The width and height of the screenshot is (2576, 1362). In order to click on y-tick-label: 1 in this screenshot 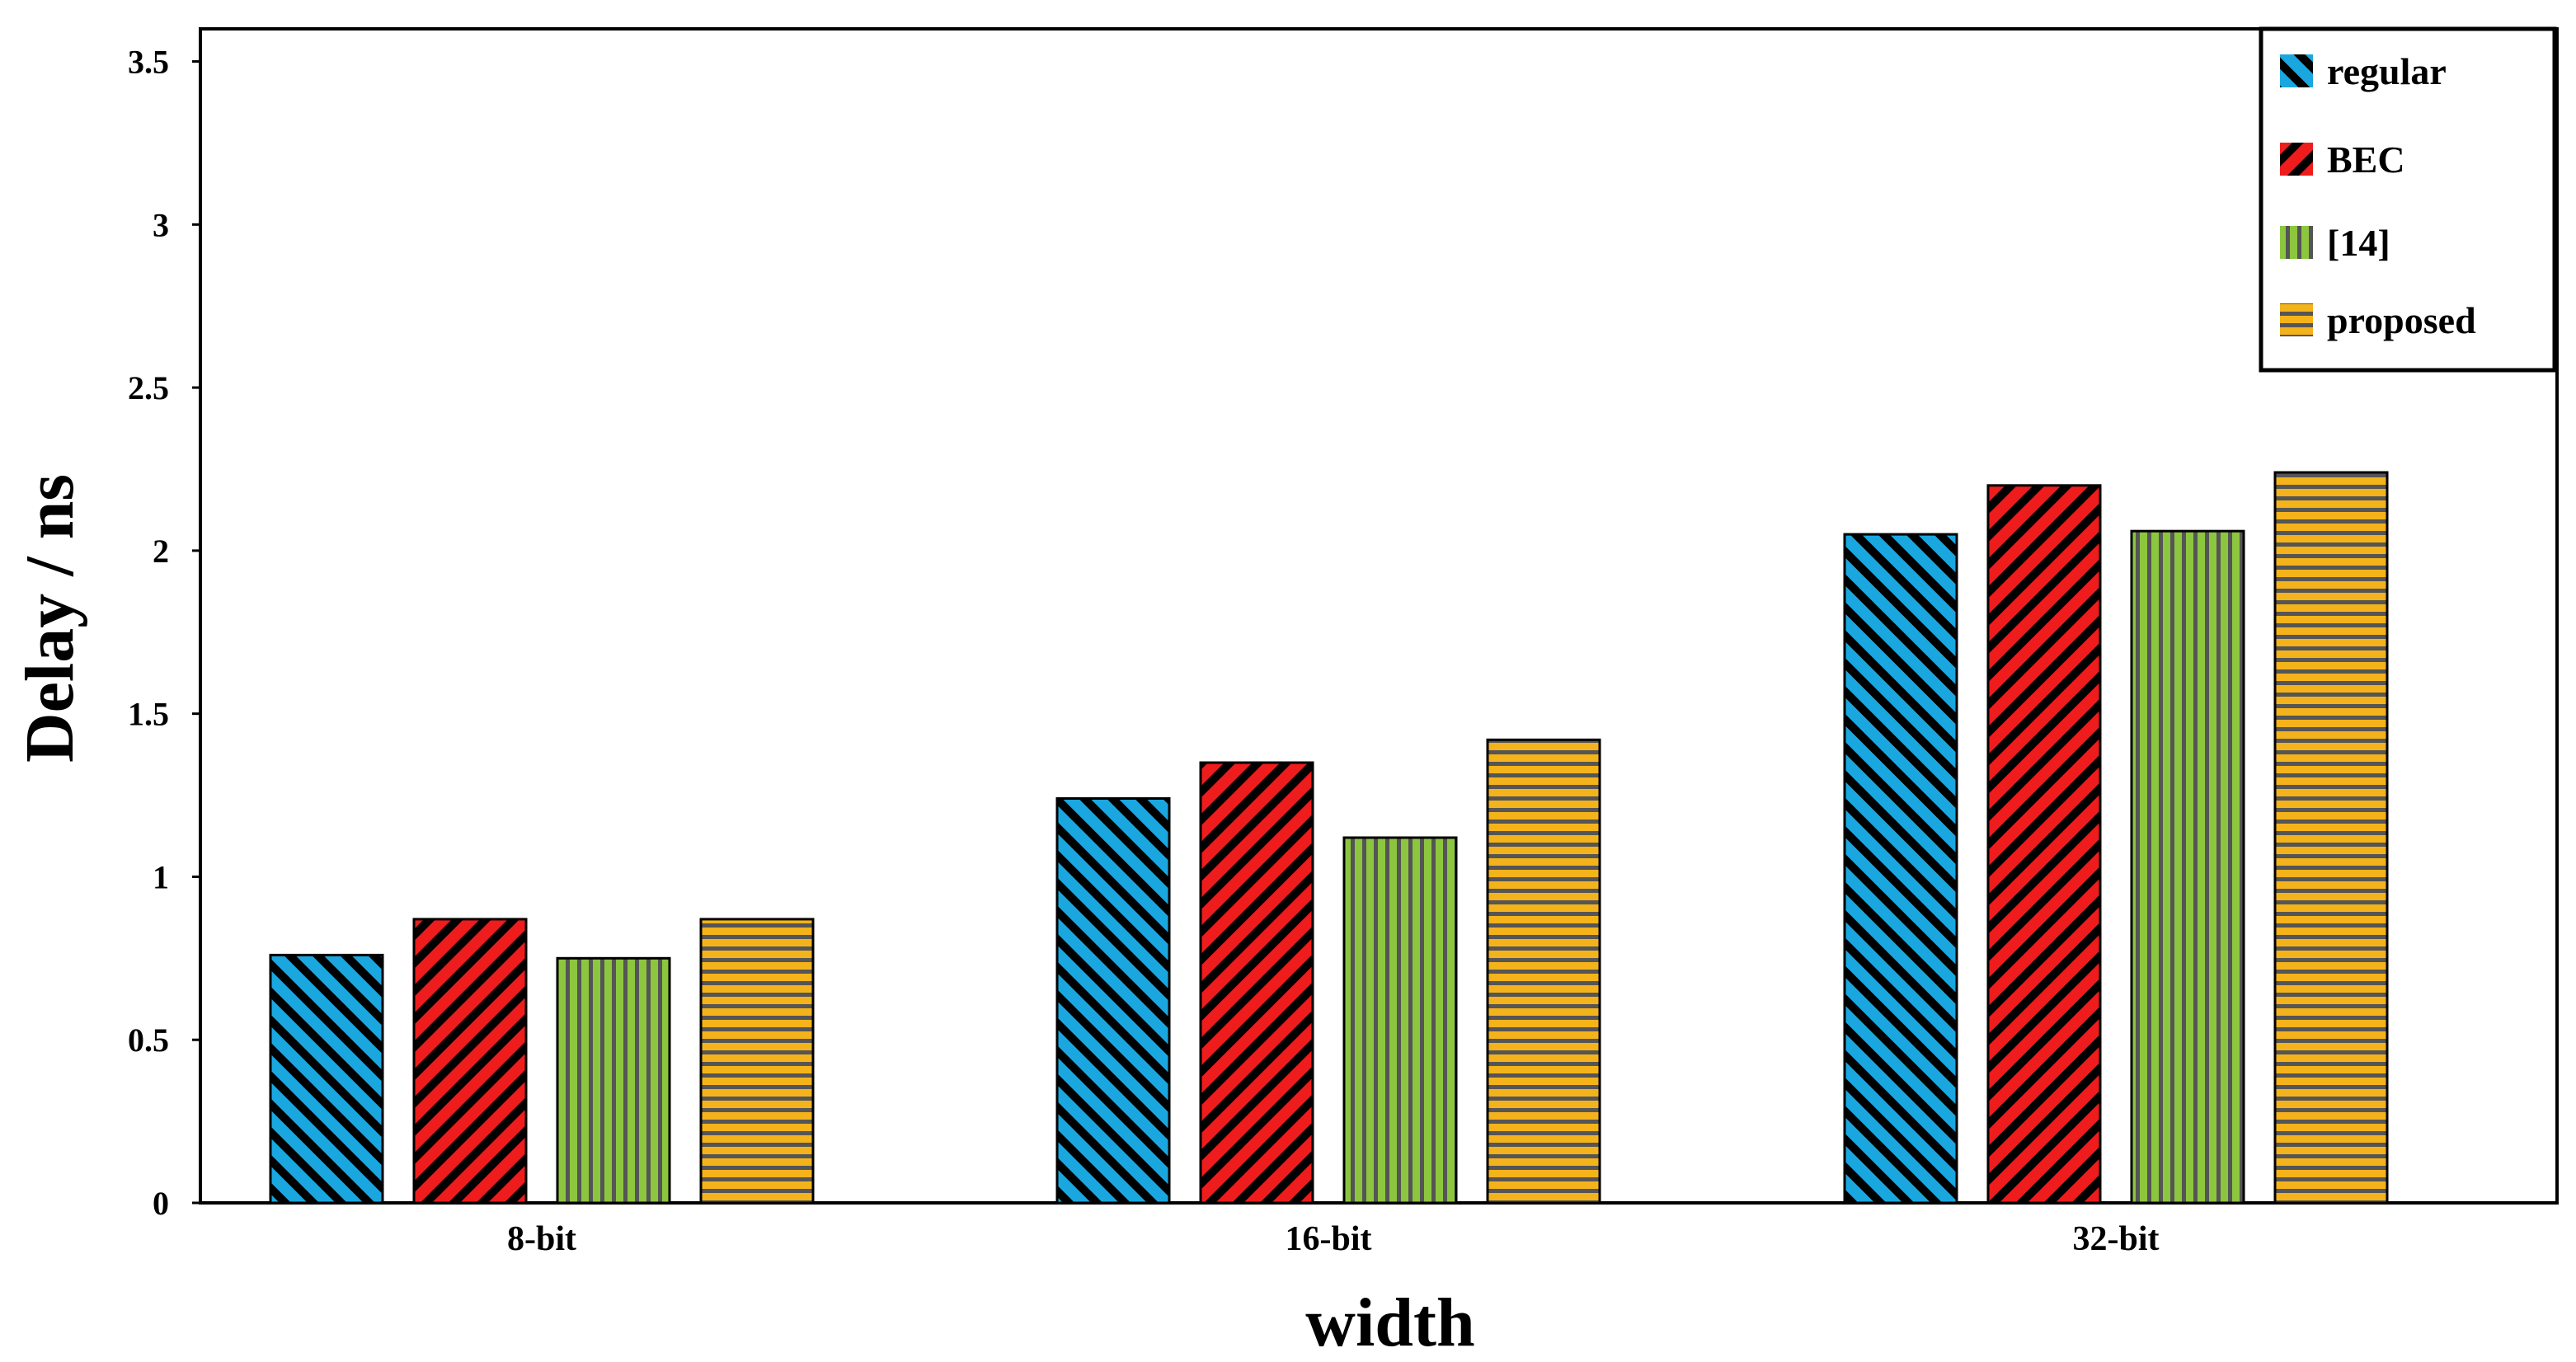, I will do `click(161, 877)`.